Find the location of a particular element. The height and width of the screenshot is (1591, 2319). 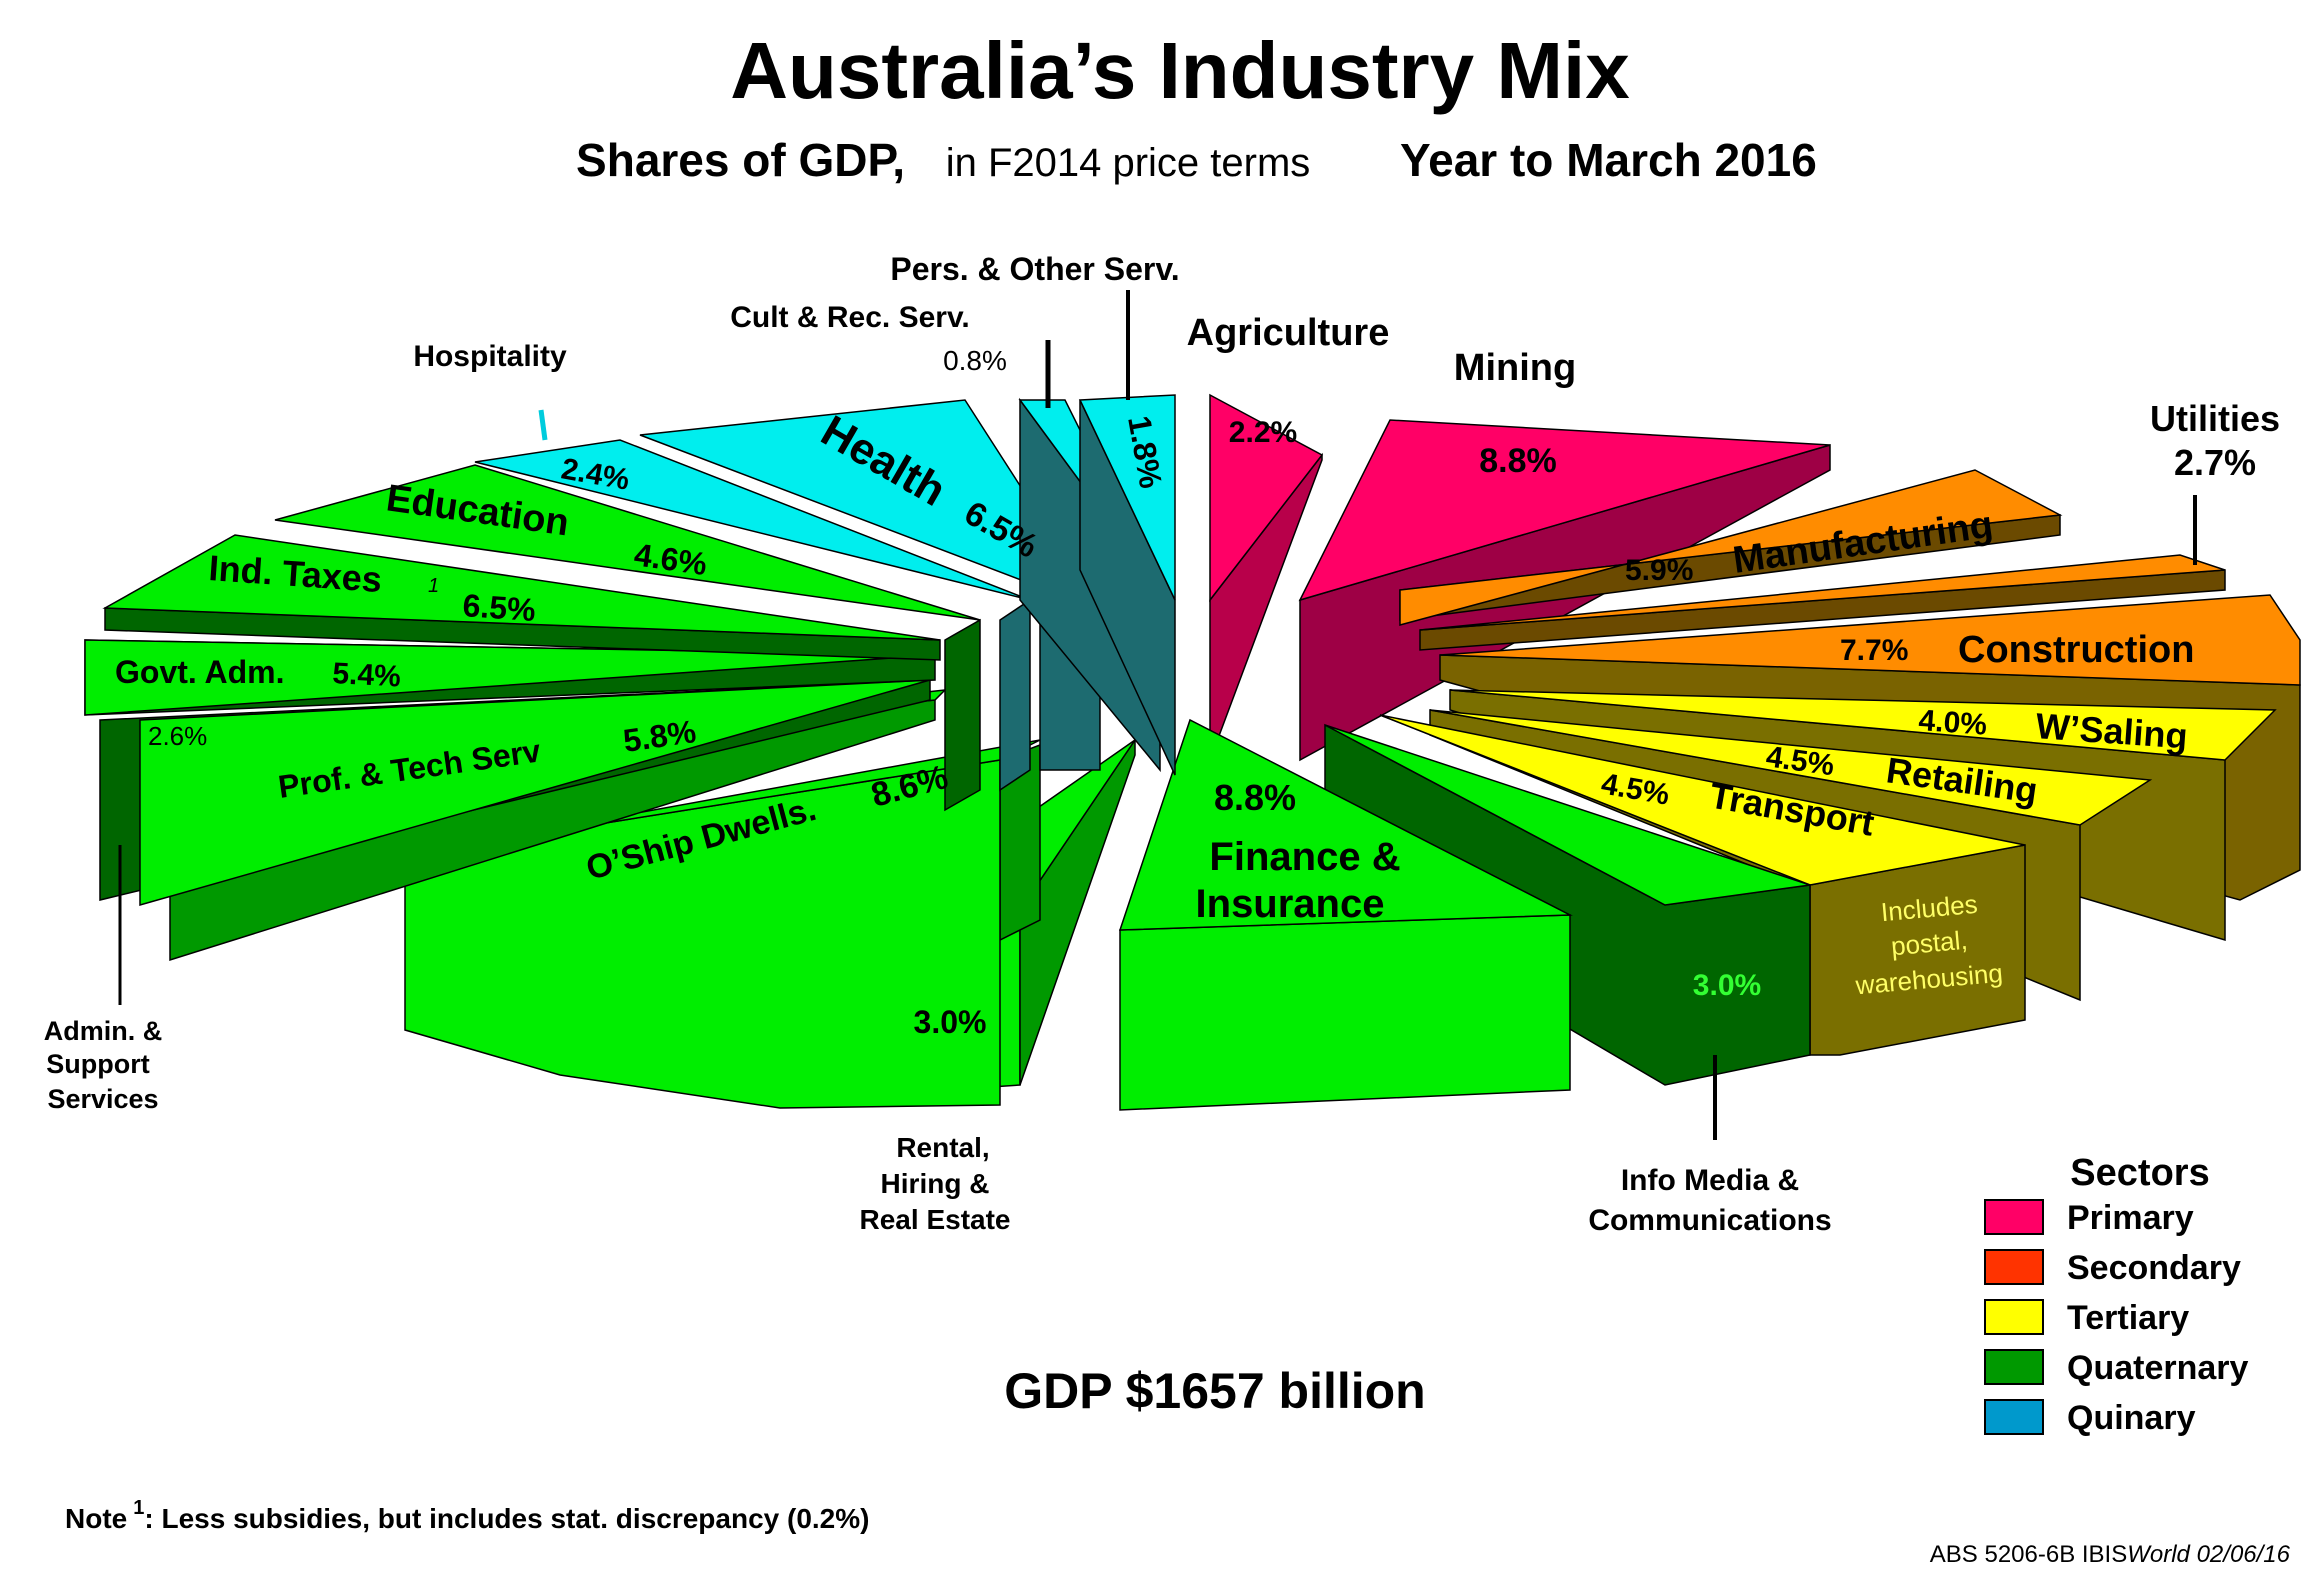

value-ind-taxes: 6.5% is located at coordinates (499, 607).